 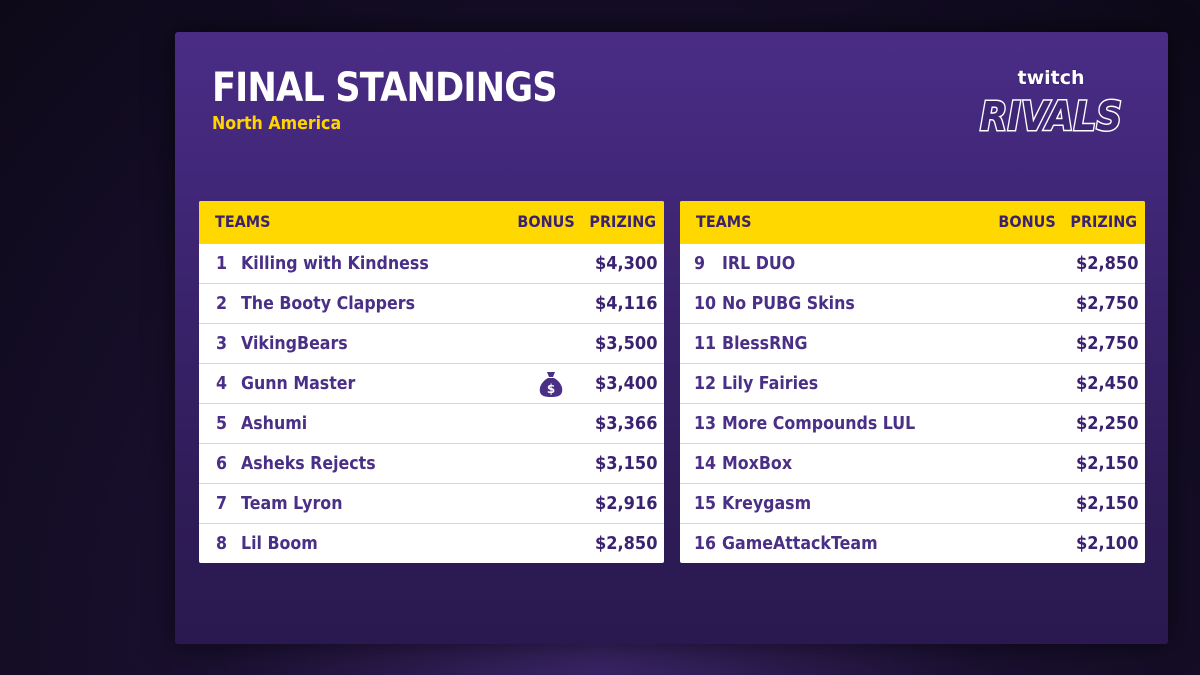 I want to click on table-row: 3 VikingBears $3,500, so click(x=431, y=343).